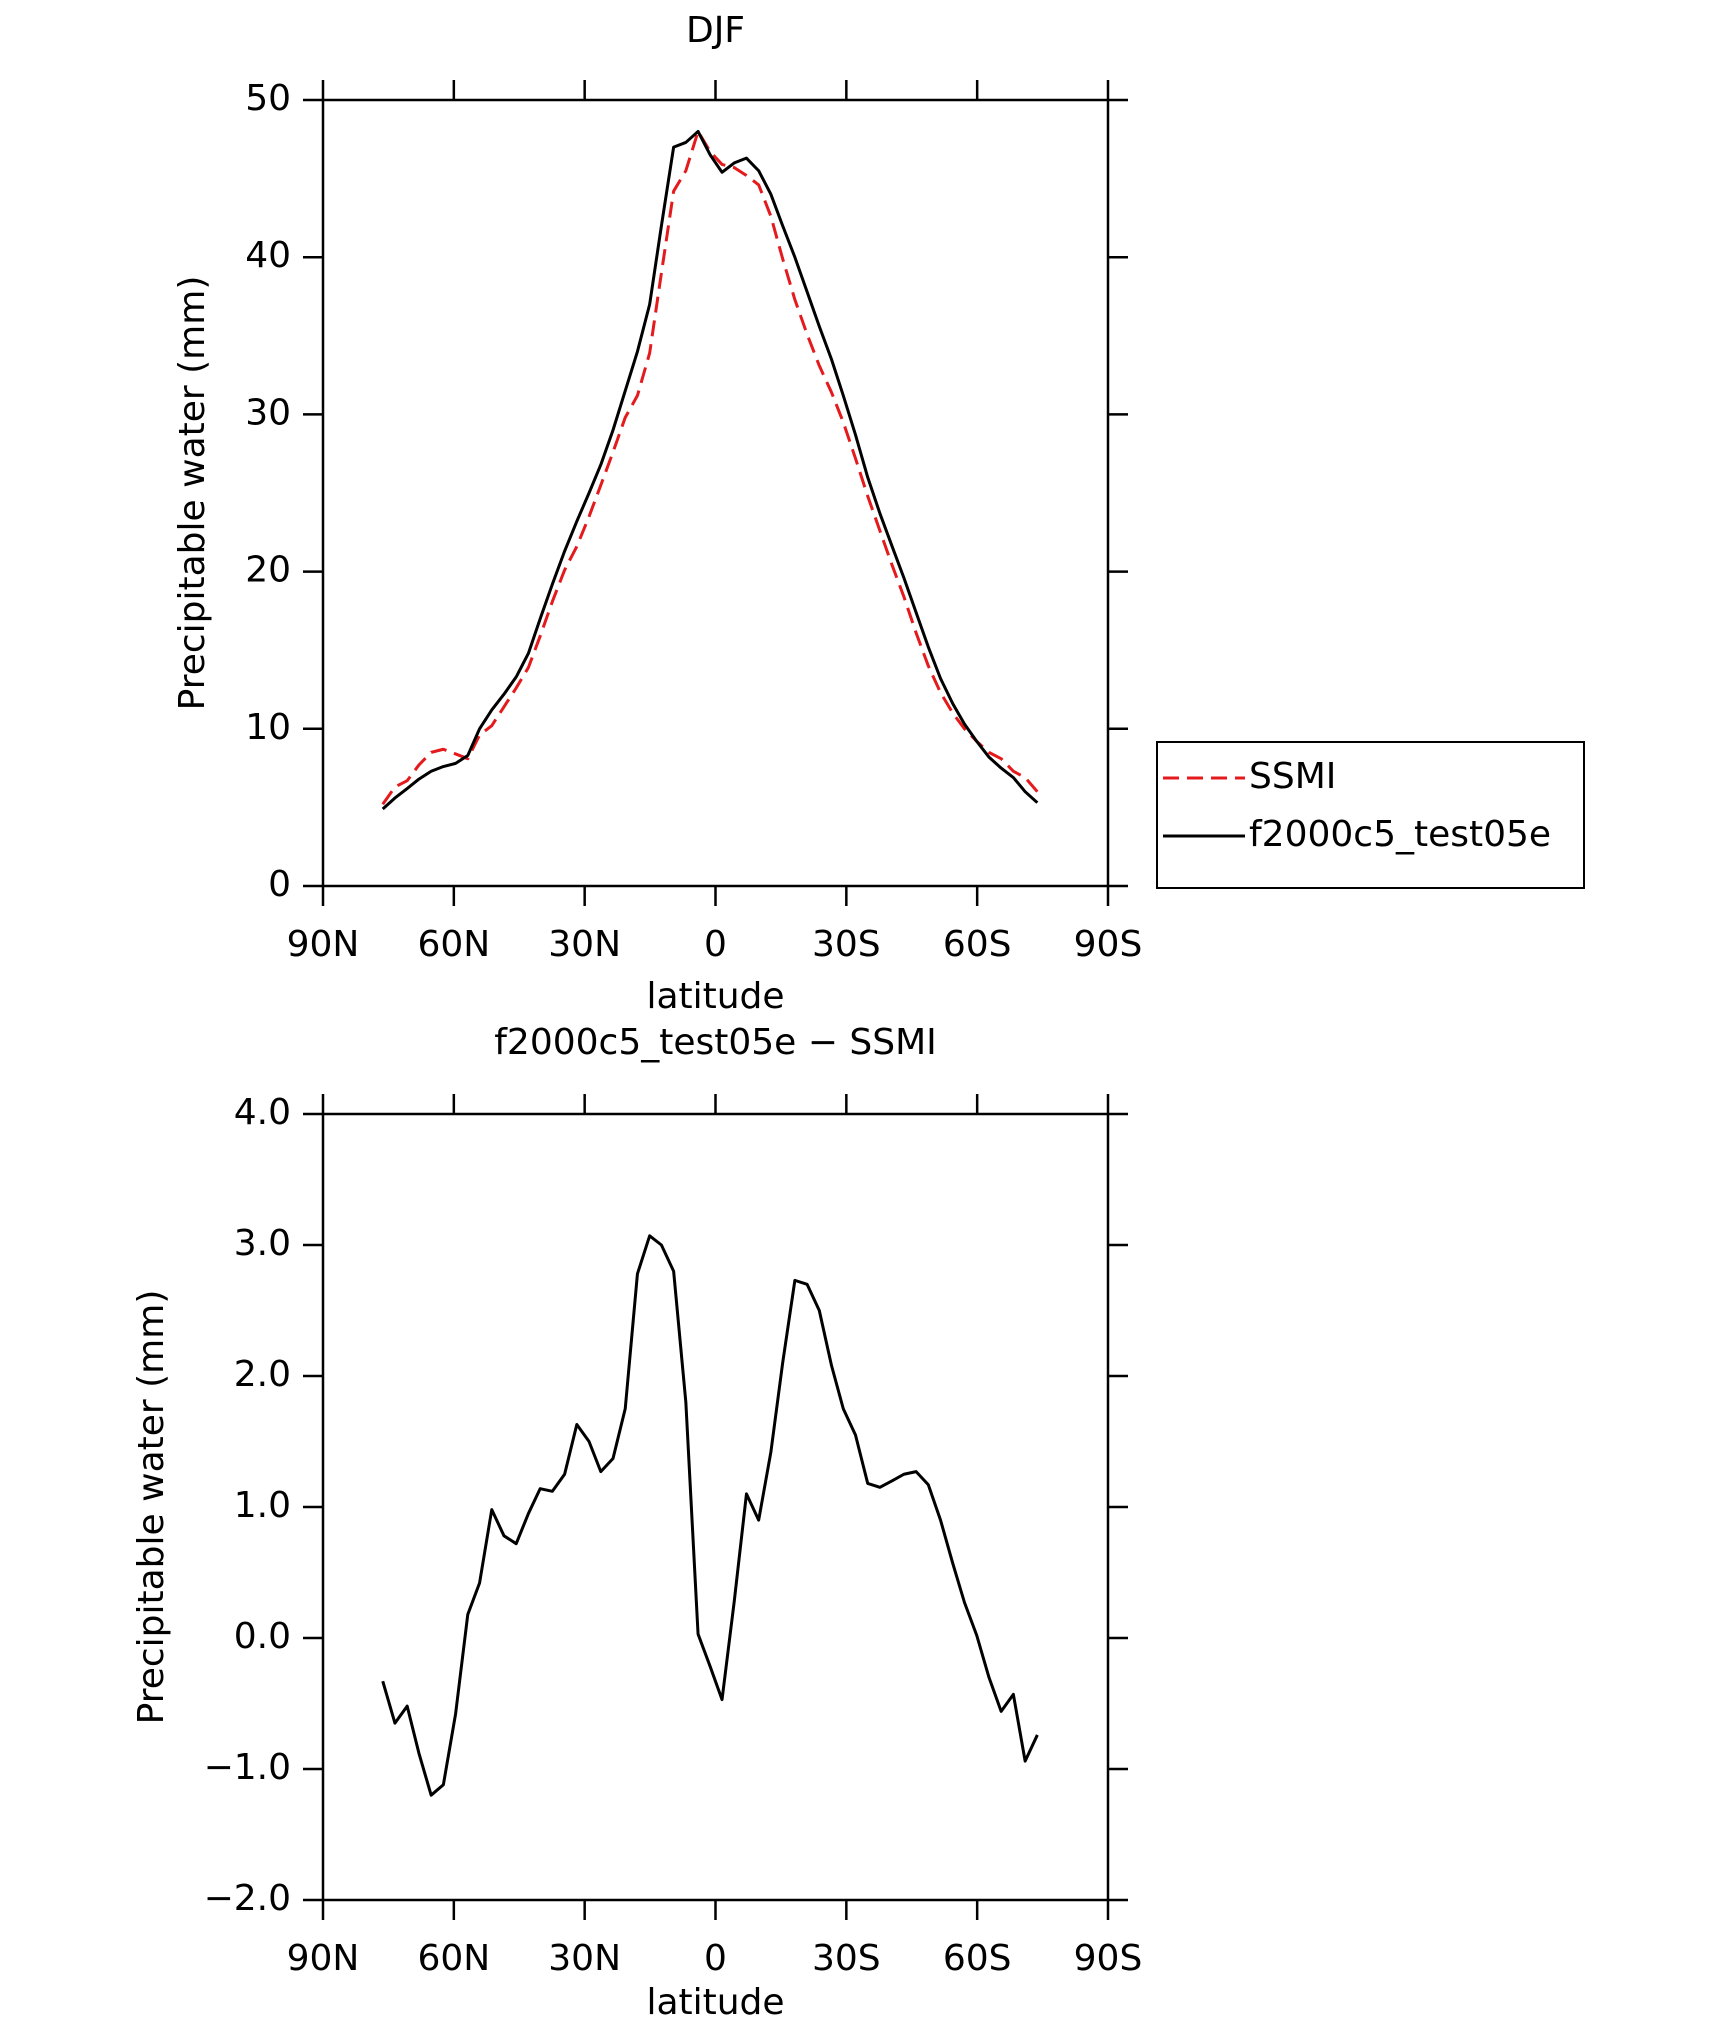 The width and height of the screenshot is (1710, 2021). Describe the element at coordinates (262, 1505) in the screenshot. I see `y-tick-label: 1.0` at that location.